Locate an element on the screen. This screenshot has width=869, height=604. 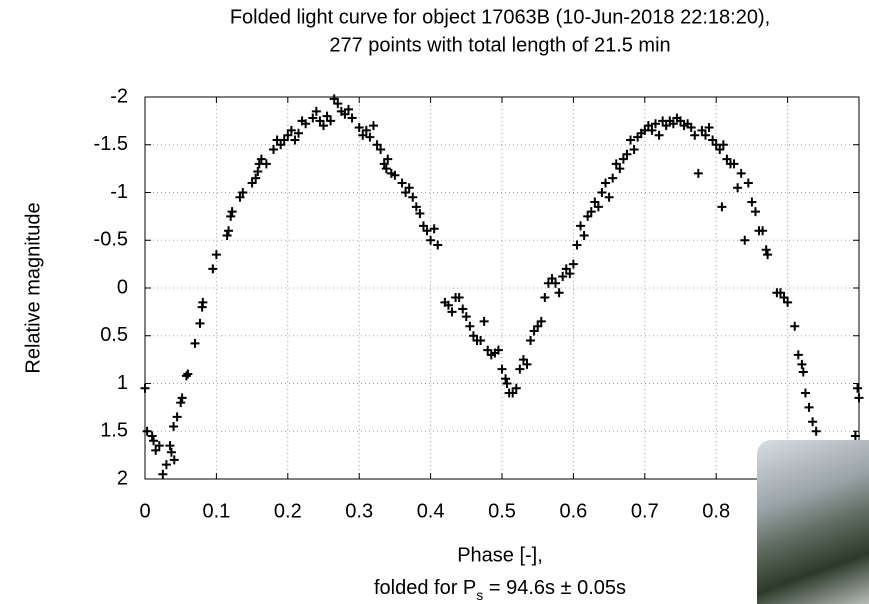
y-tick-label: 1.5 is located at coordinates (114, 431).